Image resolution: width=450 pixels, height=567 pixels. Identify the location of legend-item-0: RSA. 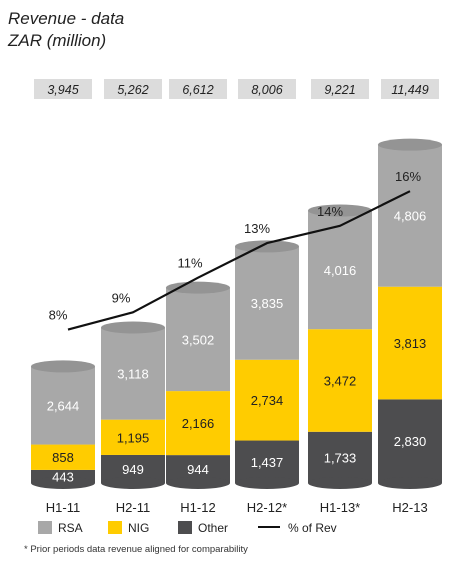
(60, 528).